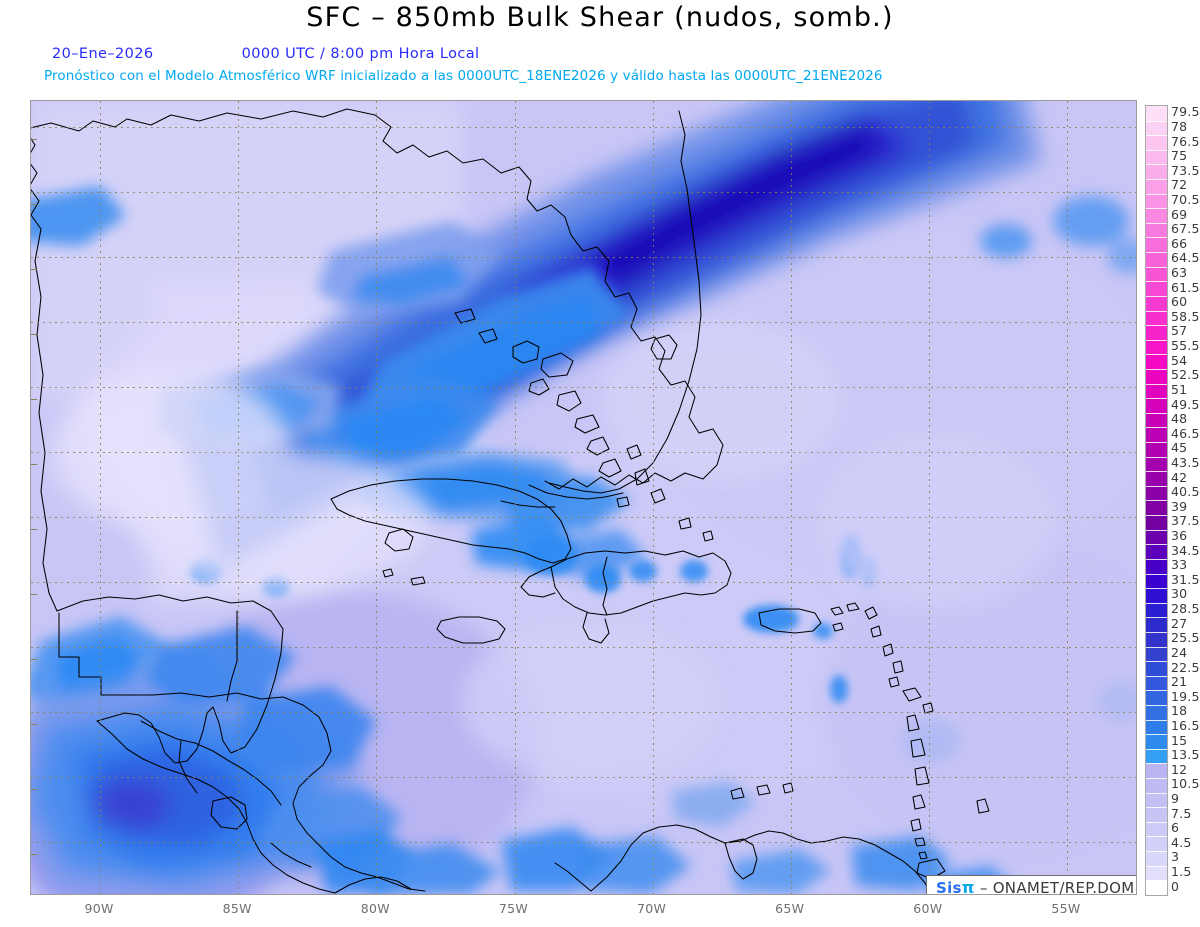 The image size is (1200, 927). I want to click on colorbar-tick-label: 69, so click(1179, 214).